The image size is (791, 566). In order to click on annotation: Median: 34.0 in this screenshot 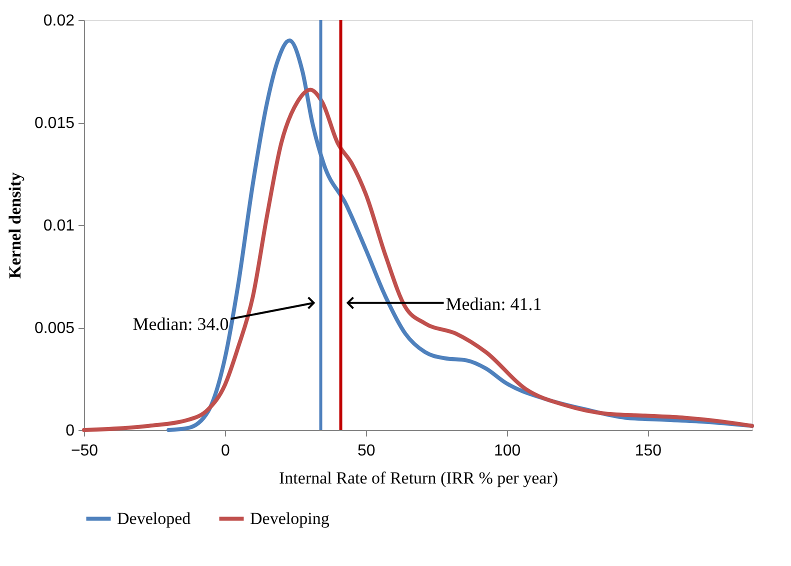, I will do `click(180, 324)`.